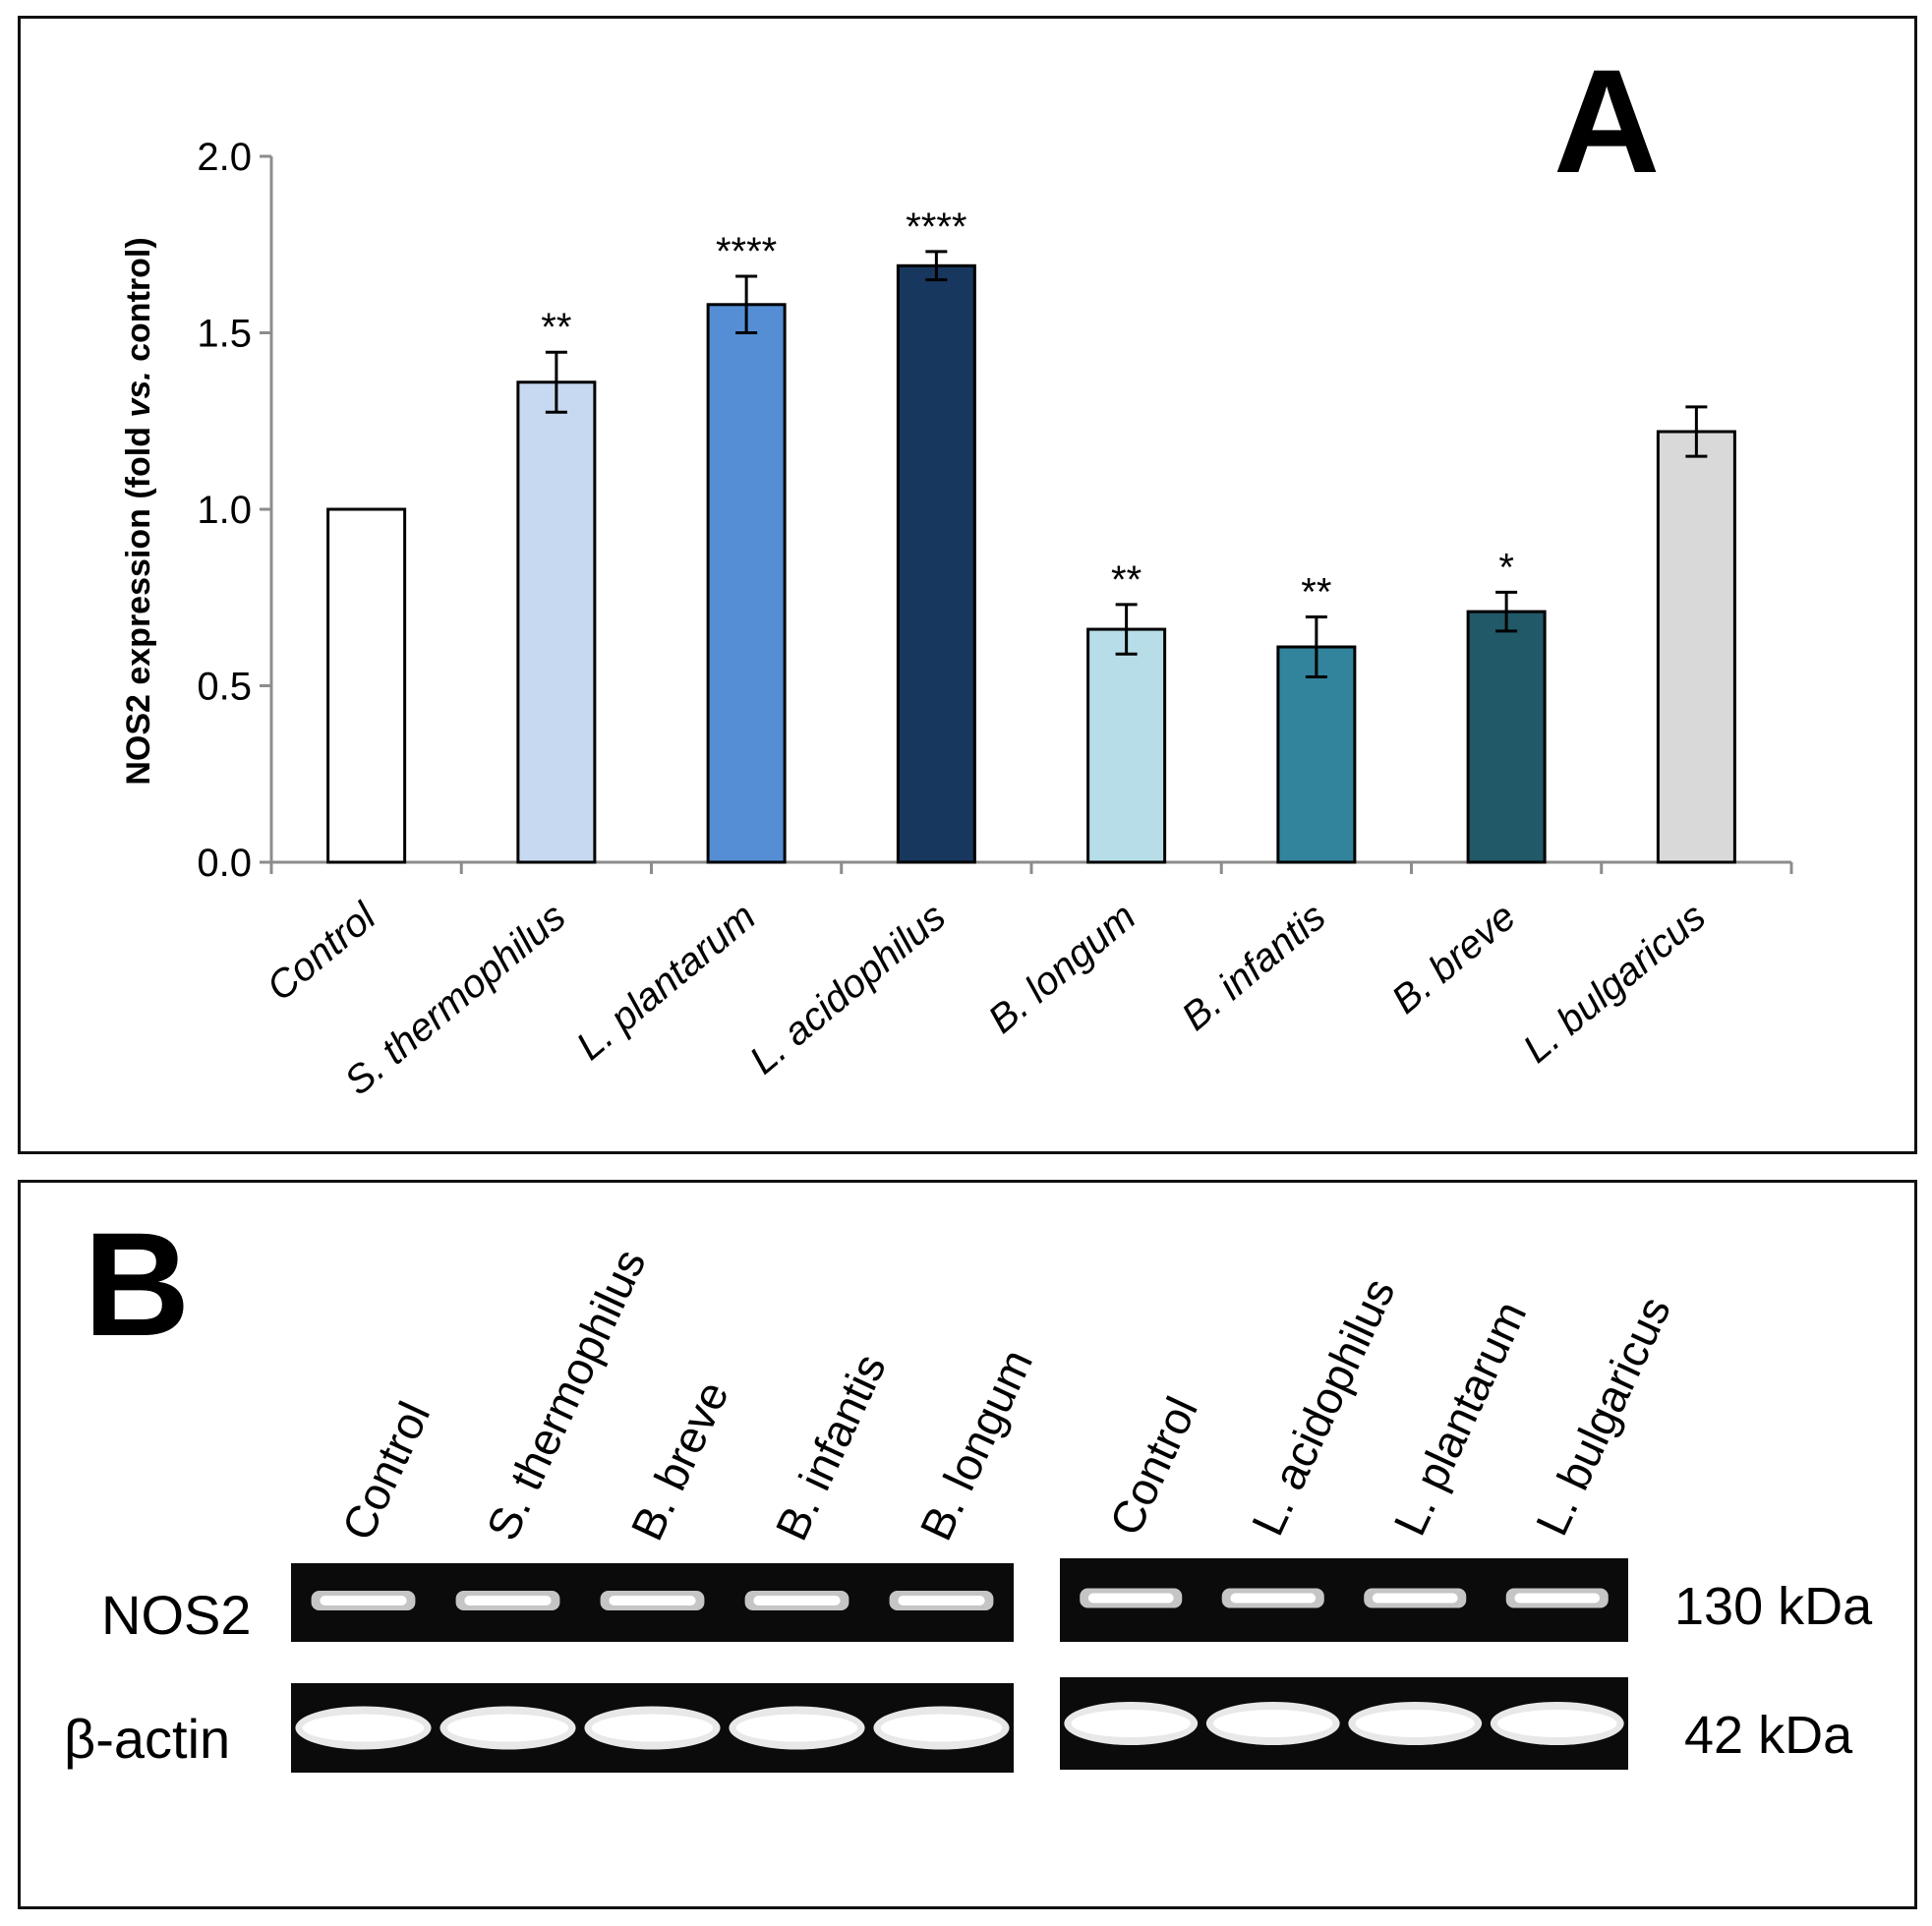 This screenshot has height=1926, width=1932. Describe the element at coordinates (224, 511) in the screenshot. I see `y-tick-label: 1.0` at that location.